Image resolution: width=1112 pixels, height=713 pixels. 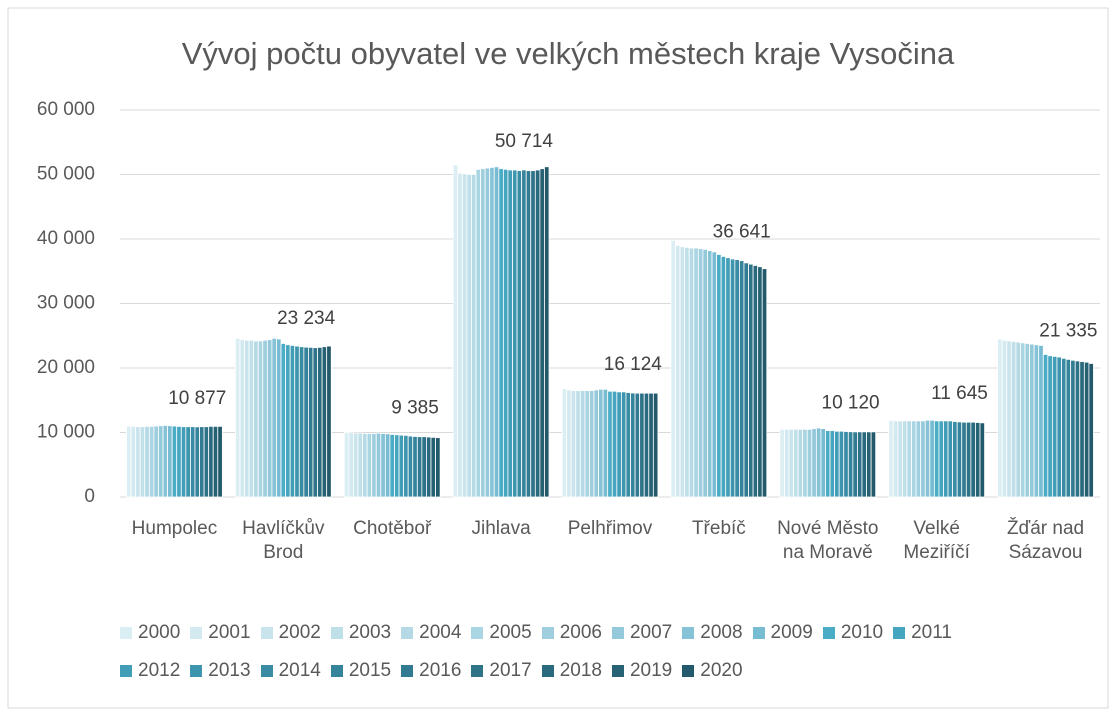 I want to click on y-tick-label: 40 000, so click(x=66, y=238).